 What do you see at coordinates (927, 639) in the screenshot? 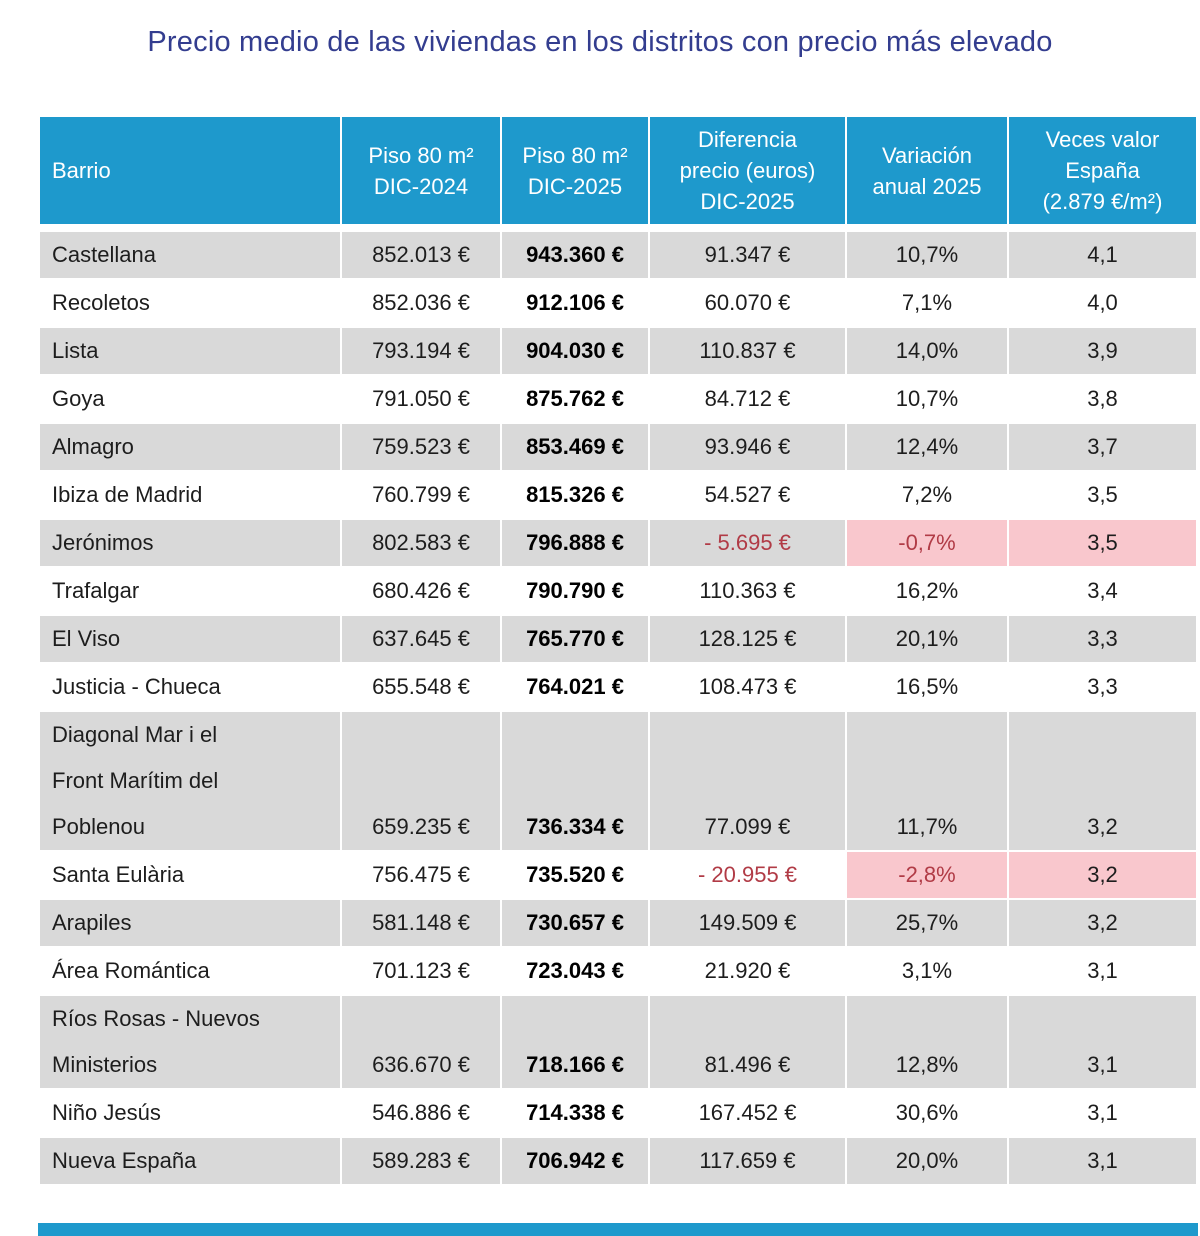
I see `cell-variacion: 20,1%` at bounding box center [927, 639].